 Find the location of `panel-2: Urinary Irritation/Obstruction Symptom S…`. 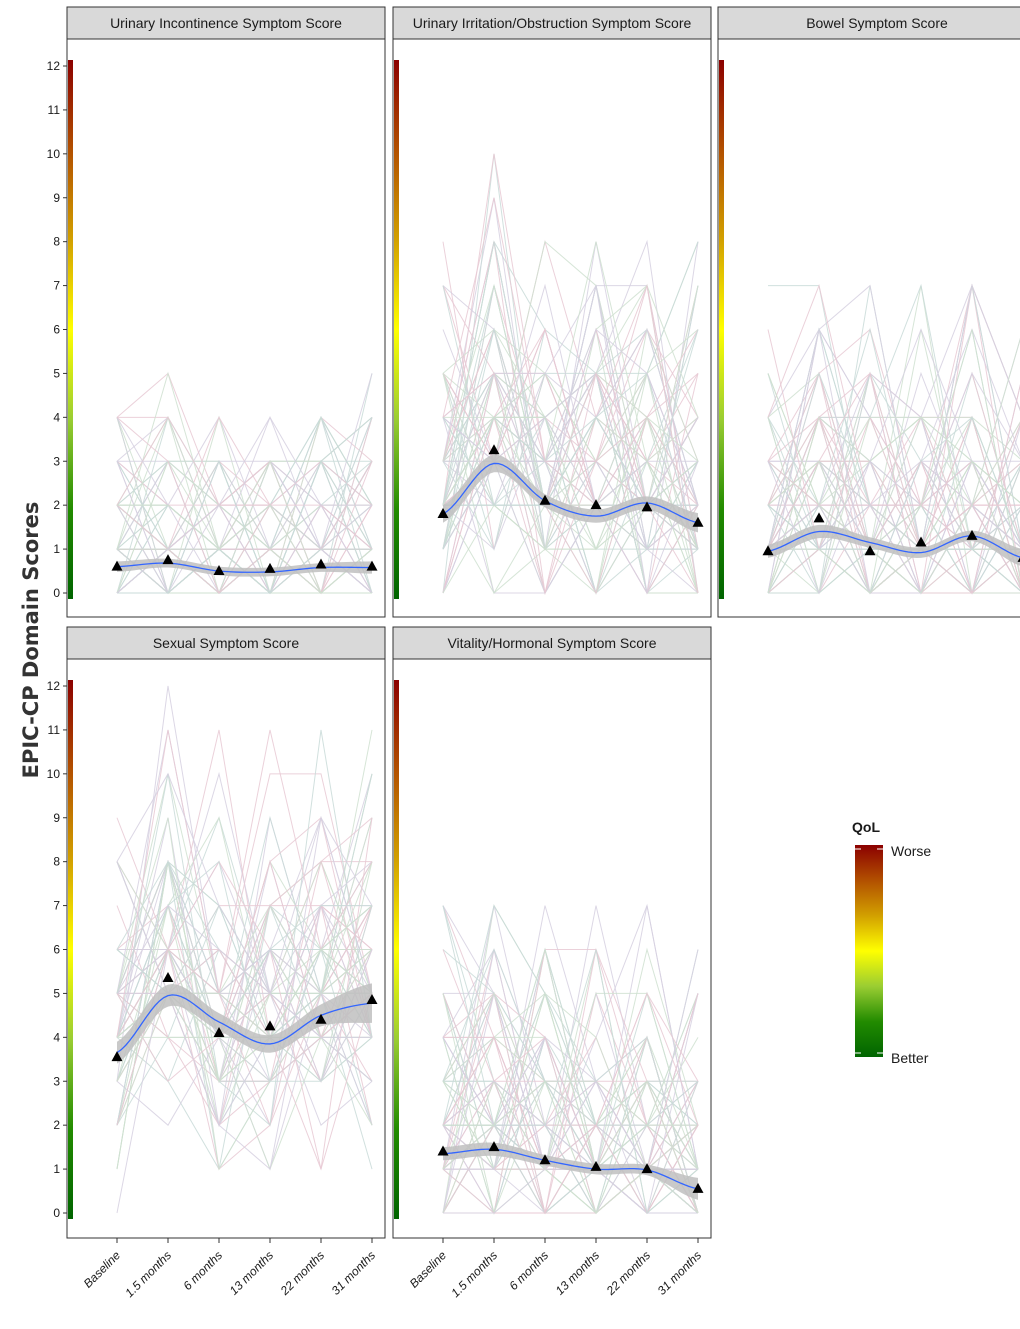

panel-2: Urinary Irritation/Obstruction Symptom S… is located at coordinates (552, 312).